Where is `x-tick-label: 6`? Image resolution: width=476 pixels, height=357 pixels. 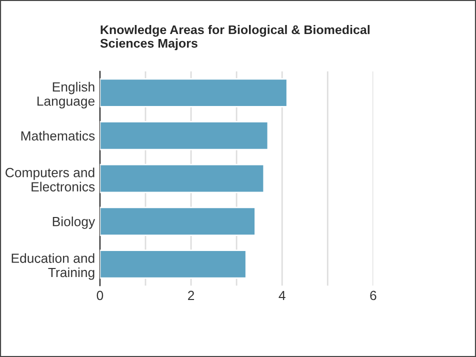 x-tick-label: 6 is located at coordinates (373, 295).